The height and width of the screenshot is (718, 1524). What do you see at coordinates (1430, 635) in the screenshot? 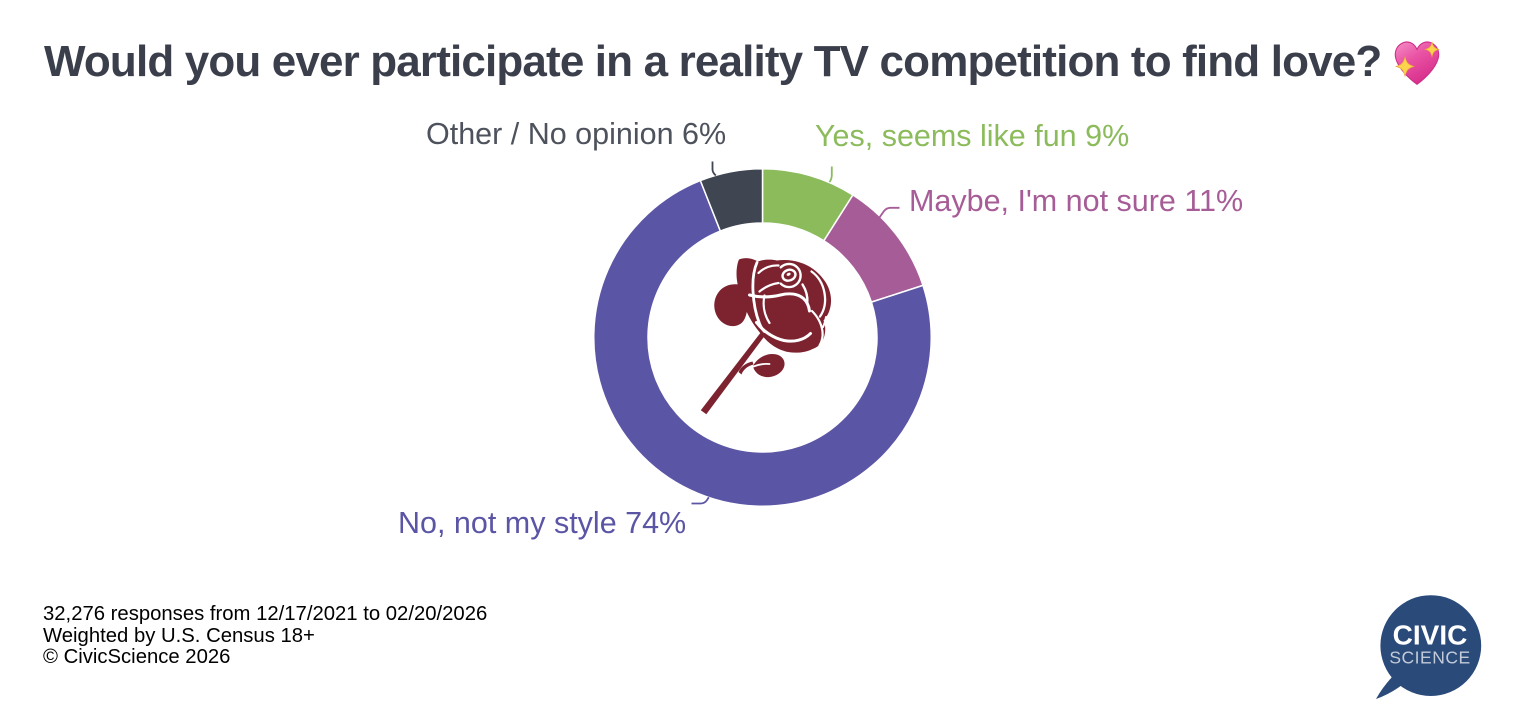
I see `svg-text: CIVIC` at bounding box center [1430, 635].